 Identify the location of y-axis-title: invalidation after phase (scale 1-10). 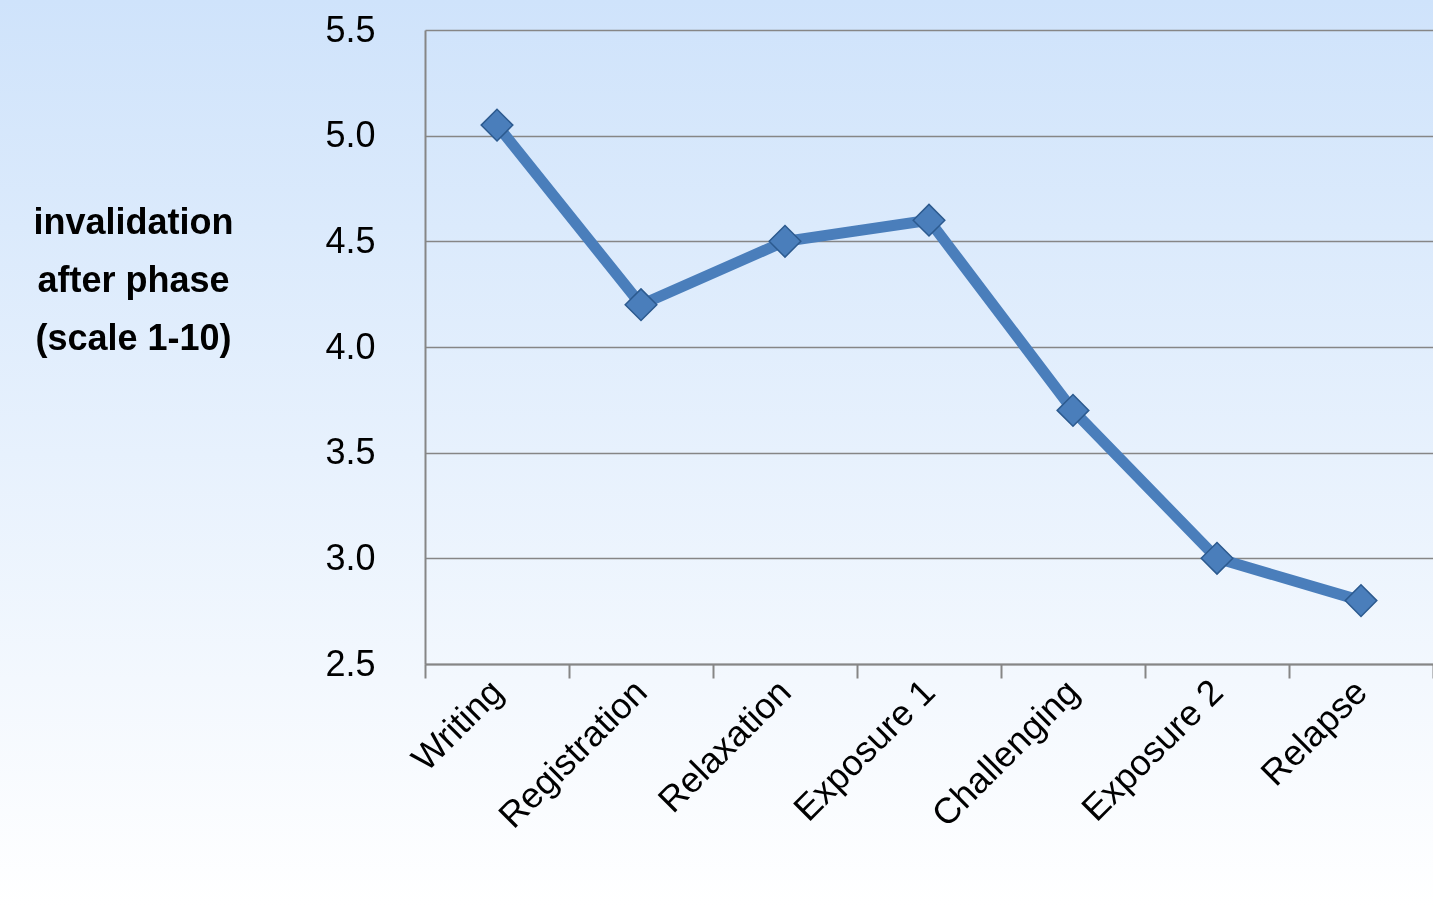
(133, 279).